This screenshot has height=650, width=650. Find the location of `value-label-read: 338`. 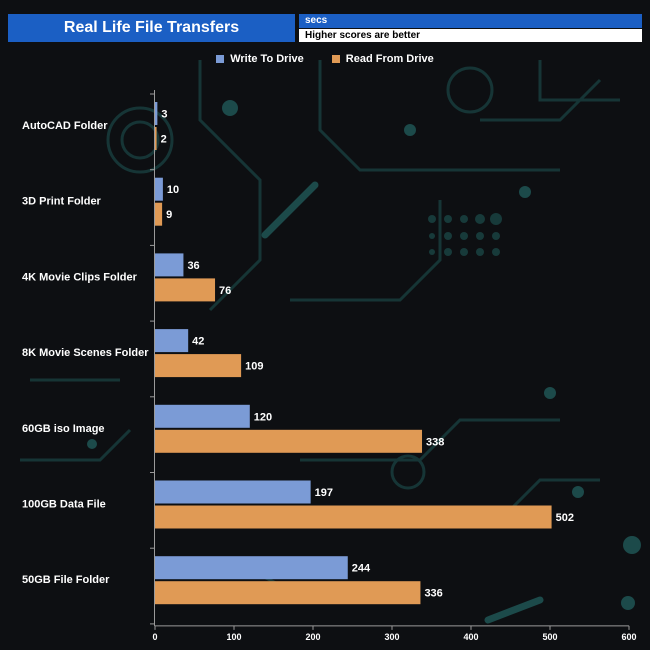

value-label-read: 338 is located at coordinates (435, 442).